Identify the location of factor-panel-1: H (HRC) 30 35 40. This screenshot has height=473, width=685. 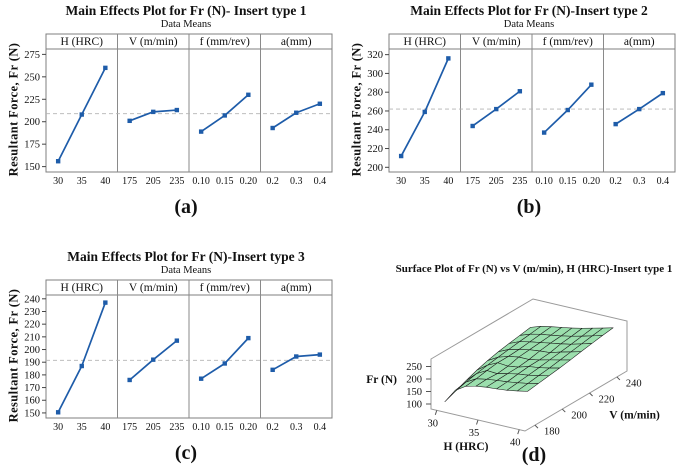
(424, 111).